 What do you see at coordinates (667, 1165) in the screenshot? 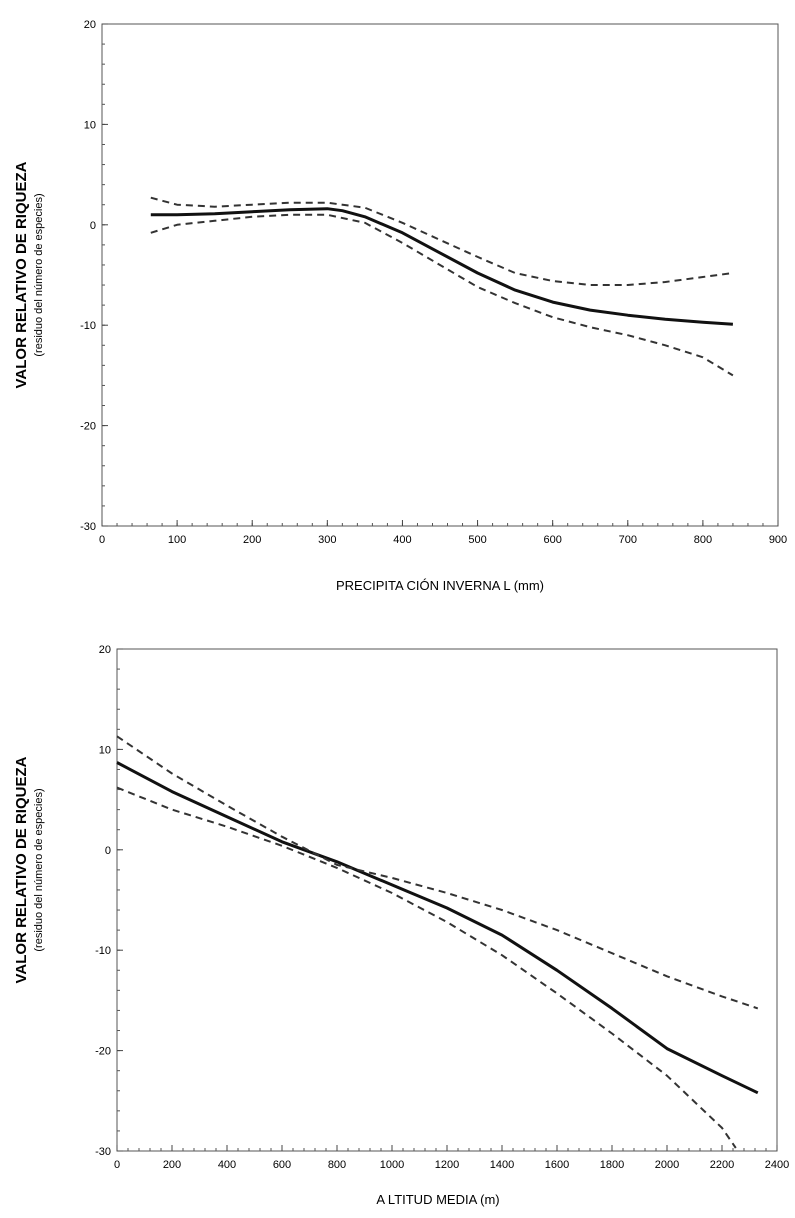
I see `x-tick-label: 2000` at bounding box center [667, 1165].